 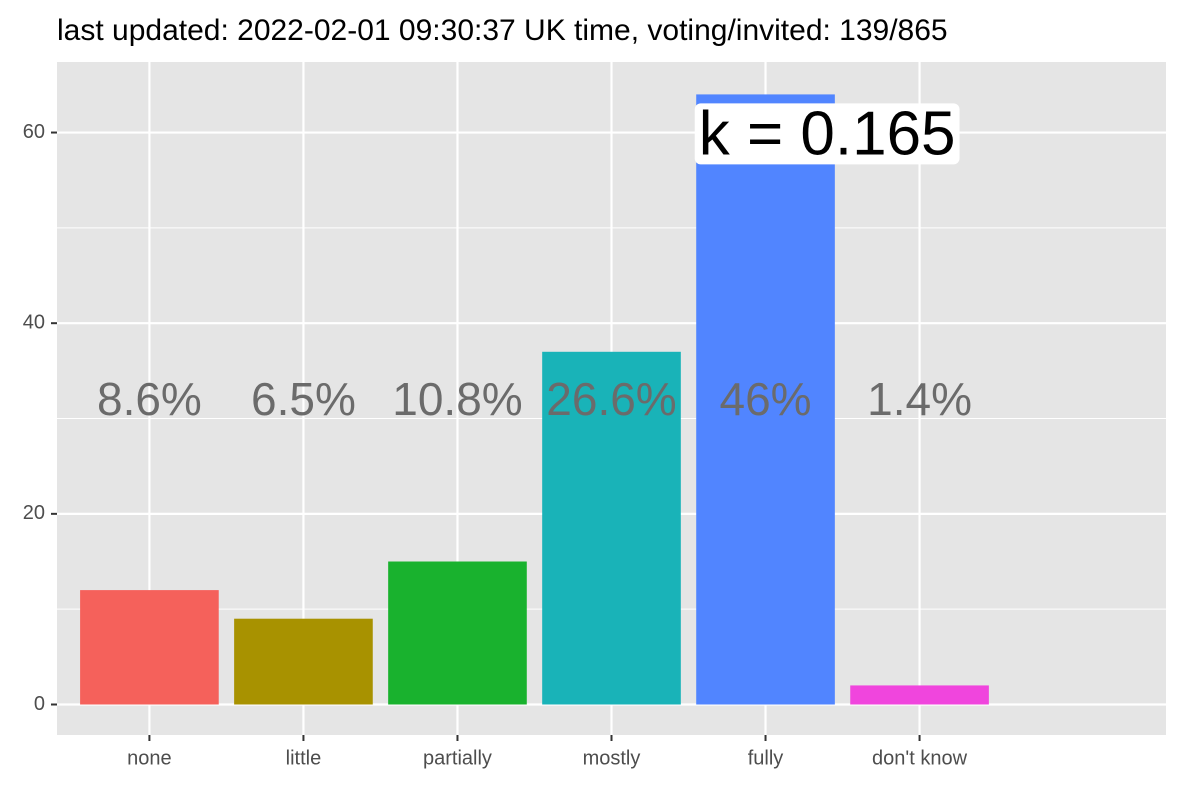 What do you see at coordinates (457, 758) in the screenshot?
I see `x-tick-label: partially` at bounding box center [457, 758].